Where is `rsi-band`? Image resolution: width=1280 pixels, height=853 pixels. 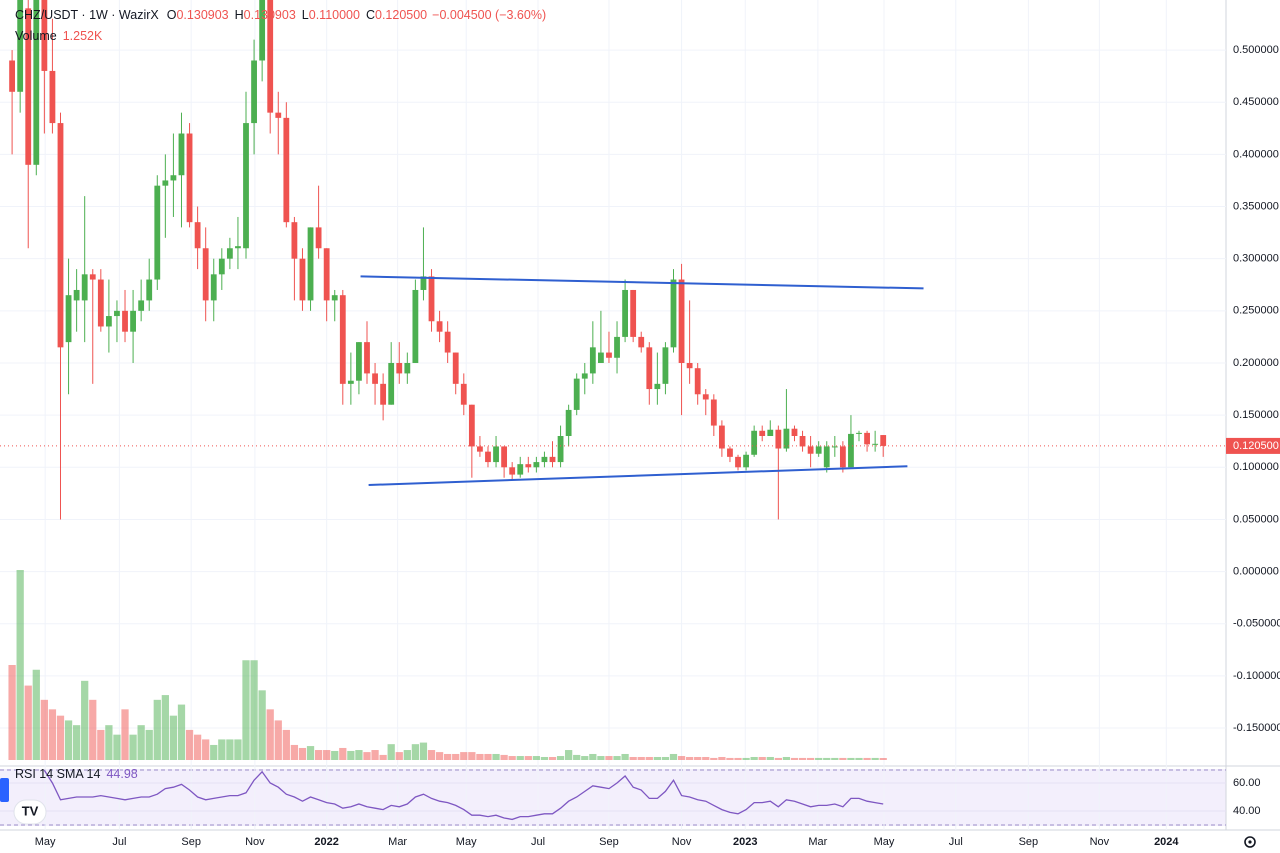 rsi-band is located at coordinates (613, 797).